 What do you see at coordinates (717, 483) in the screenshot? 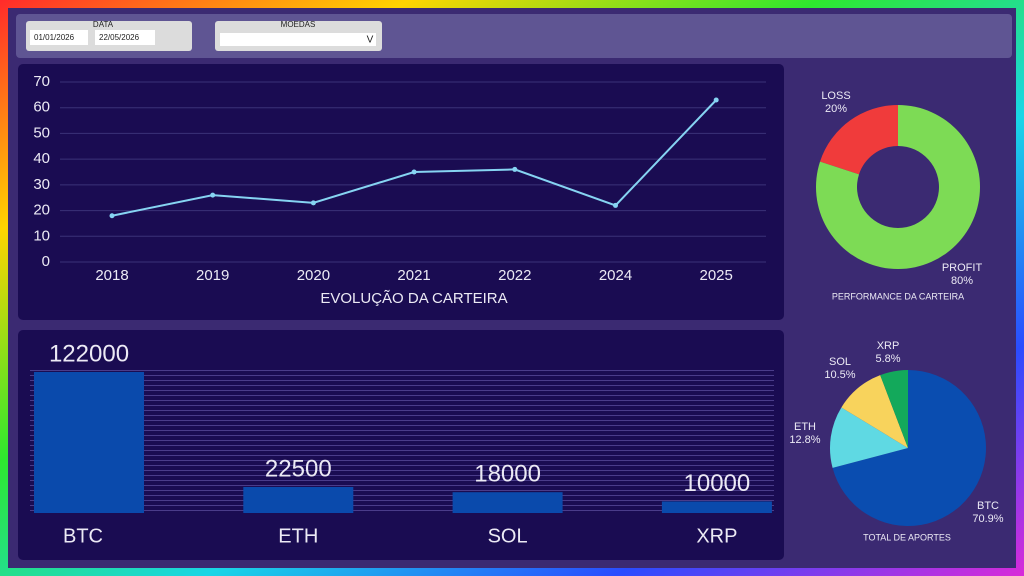
I see `bar-value-label: 10000` at bounding box center [717, 483].